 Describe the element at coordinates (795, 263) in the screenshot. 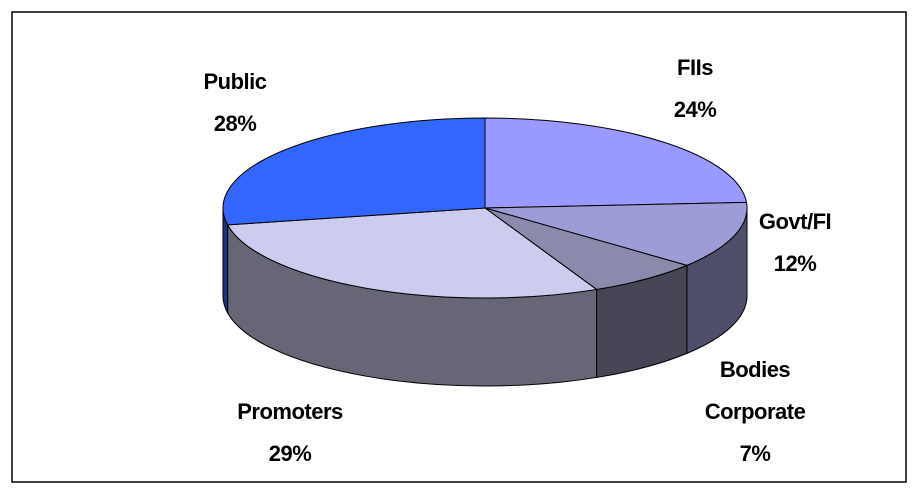

I see `value-label: 12%` at that location.